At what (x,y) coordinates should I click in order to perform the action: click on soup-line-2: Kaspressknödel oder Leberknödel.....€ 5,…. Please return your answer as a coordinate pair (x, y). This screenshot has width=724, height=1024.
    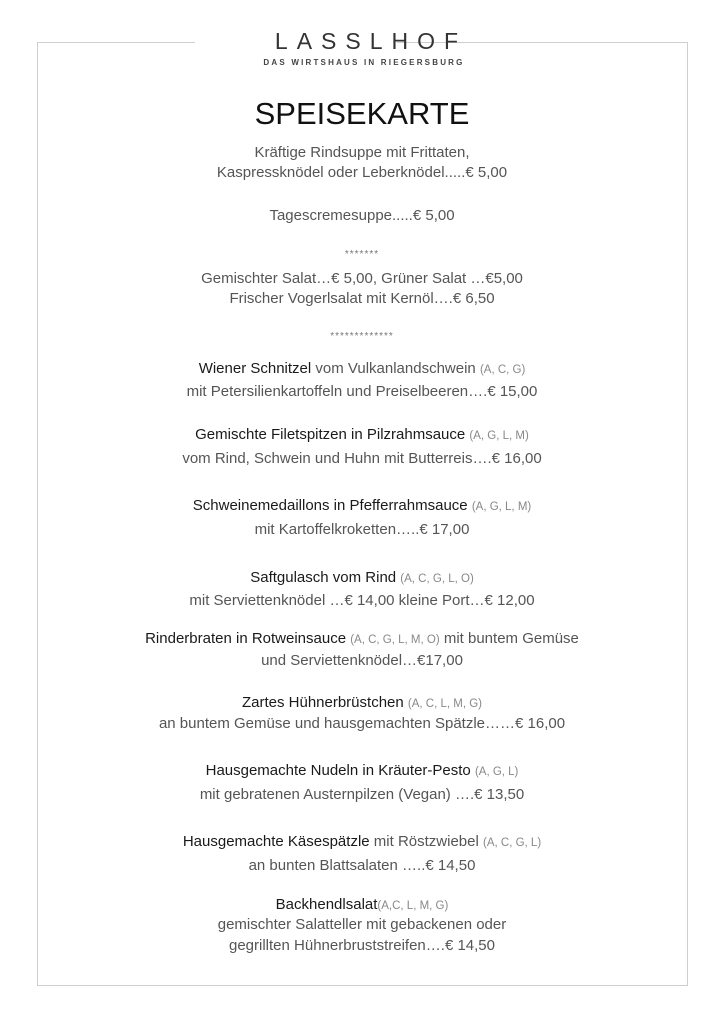
    Looking at the image, I should click on (362, 172).